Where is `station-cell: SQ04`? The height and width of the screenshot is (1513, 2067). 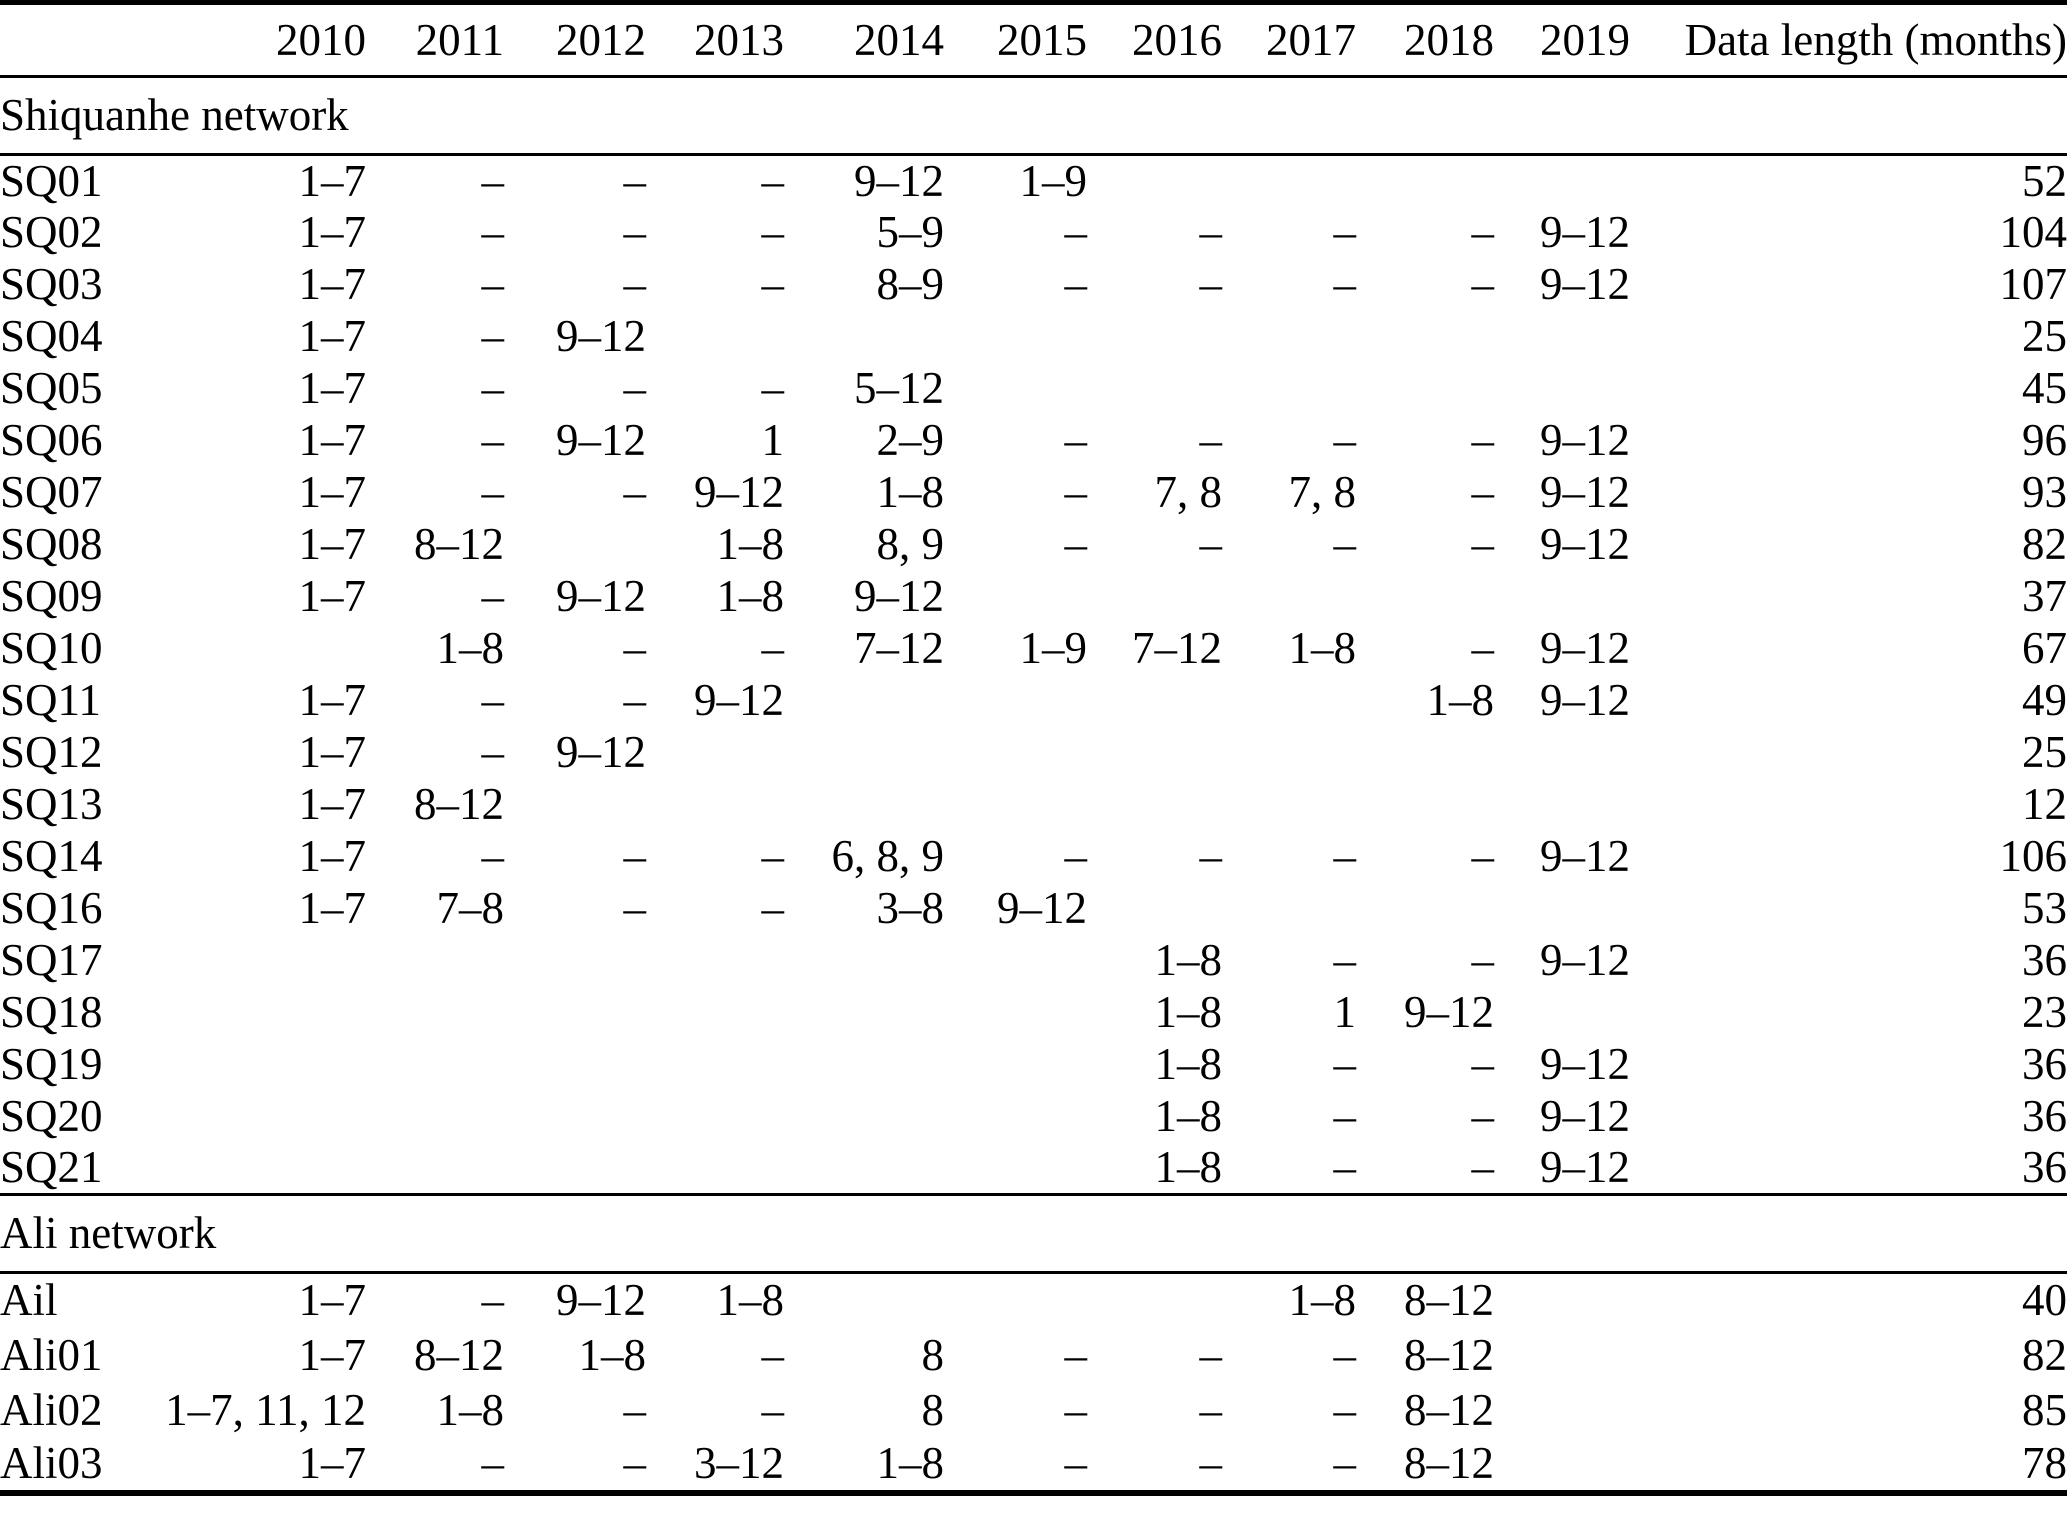 station-cell: SQ04 is located at coordinates (51, 336).